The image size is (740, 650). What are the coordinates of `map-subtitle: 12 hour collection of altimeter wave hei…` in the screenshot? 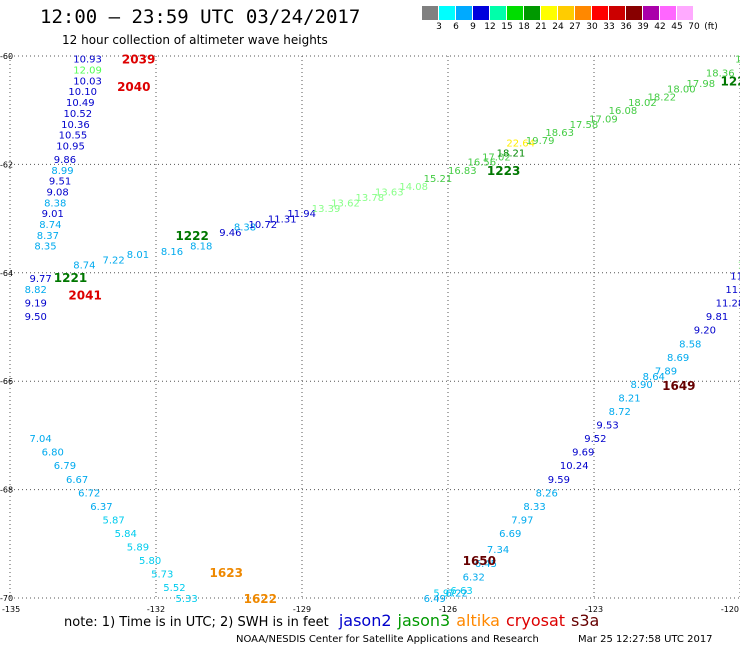 It's located at (195, 40).